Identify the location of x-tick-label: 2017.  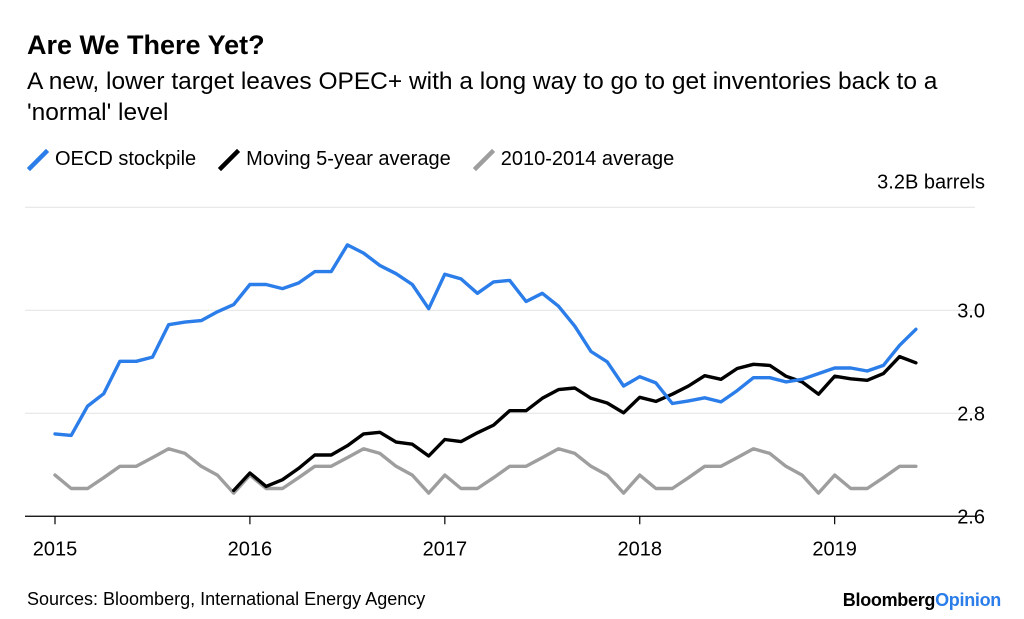
(445, 549).